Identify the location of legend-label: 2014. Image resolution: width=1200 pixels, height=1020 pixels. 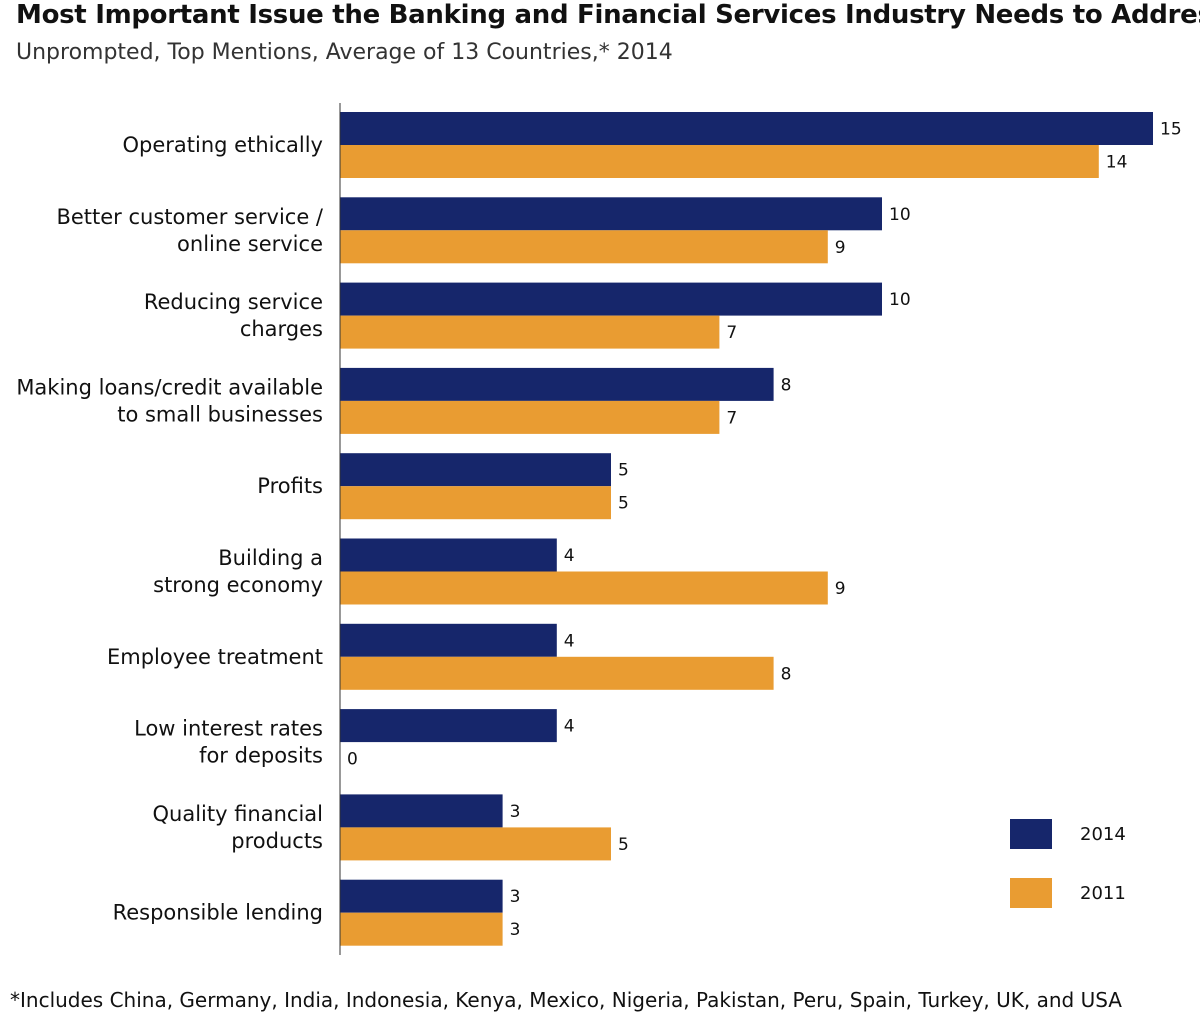
(1103, 834).